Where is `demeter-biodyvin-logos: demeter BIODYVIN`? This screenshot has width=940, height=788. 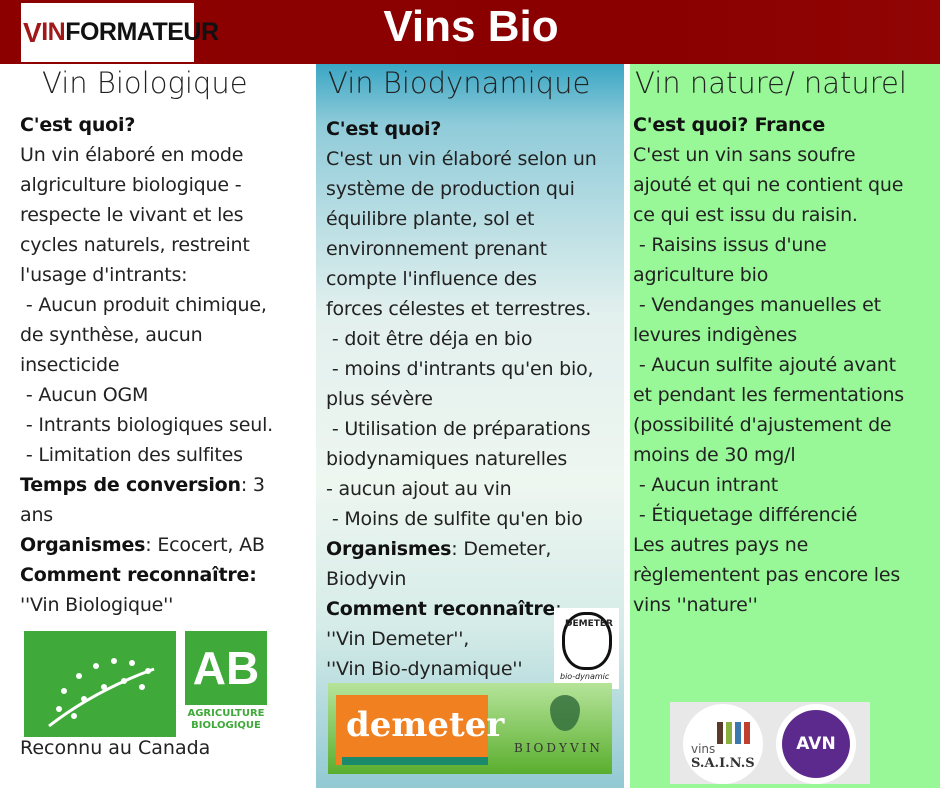 demeter-biodyvin-logos: demeter BIODYVIN is located at coordinates (470, 728).